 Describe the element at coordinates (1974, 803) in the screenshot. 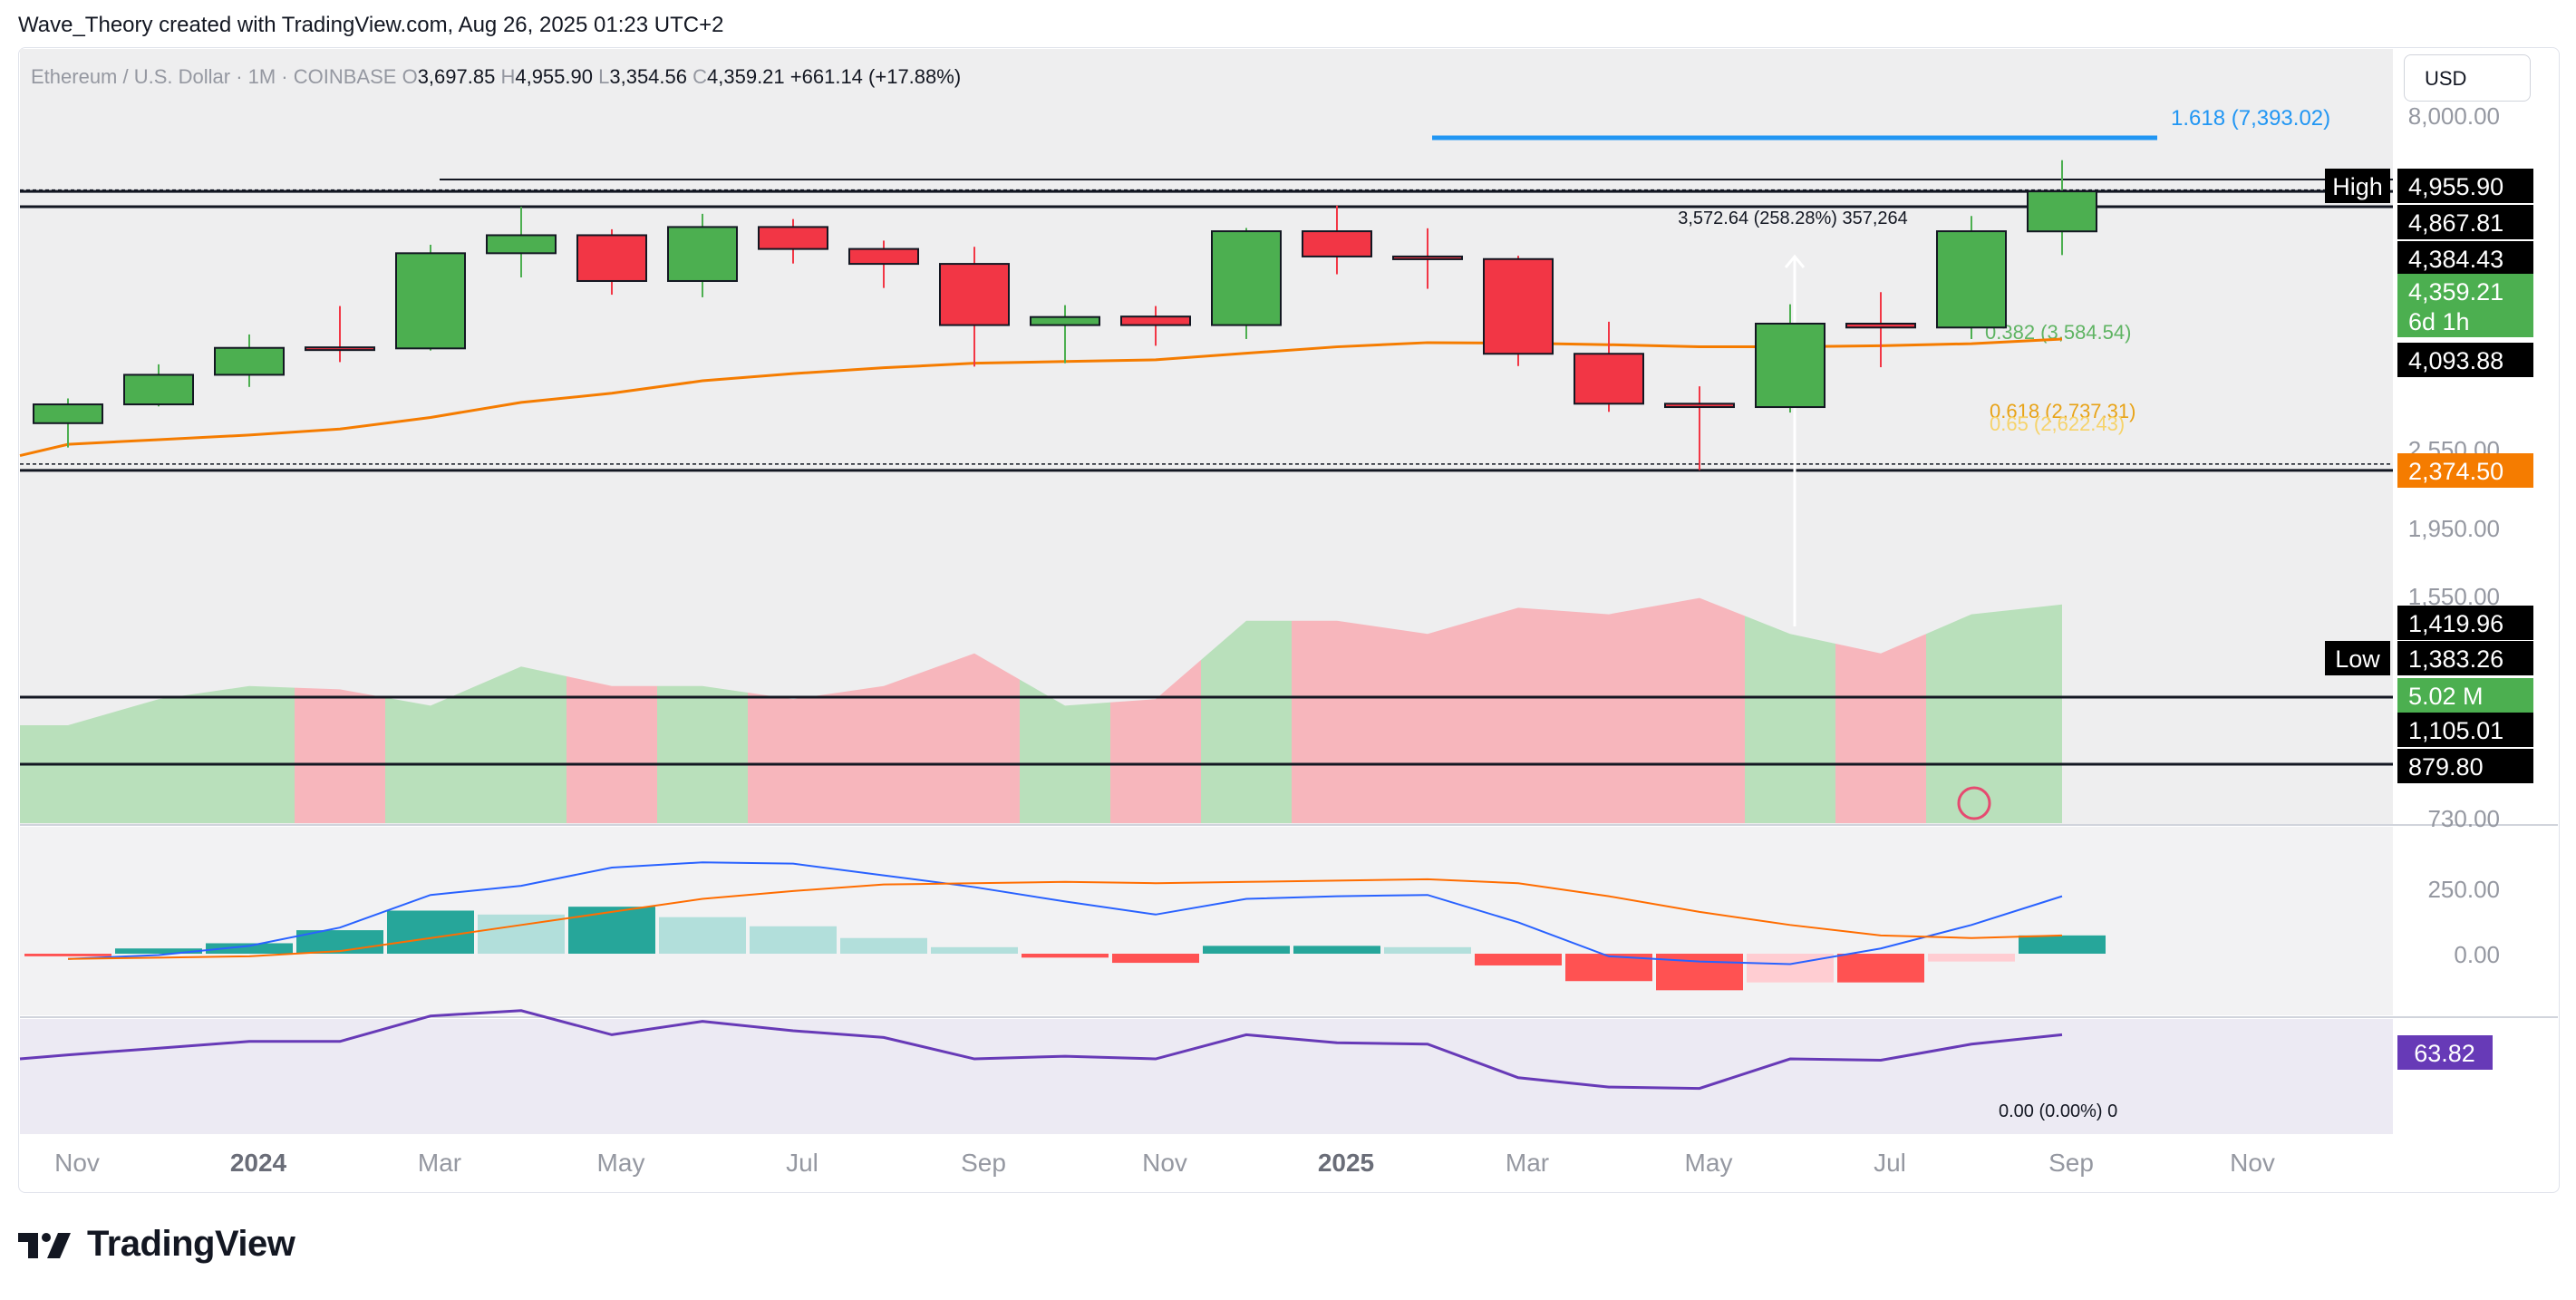

I see `indicator-icon` at that location.